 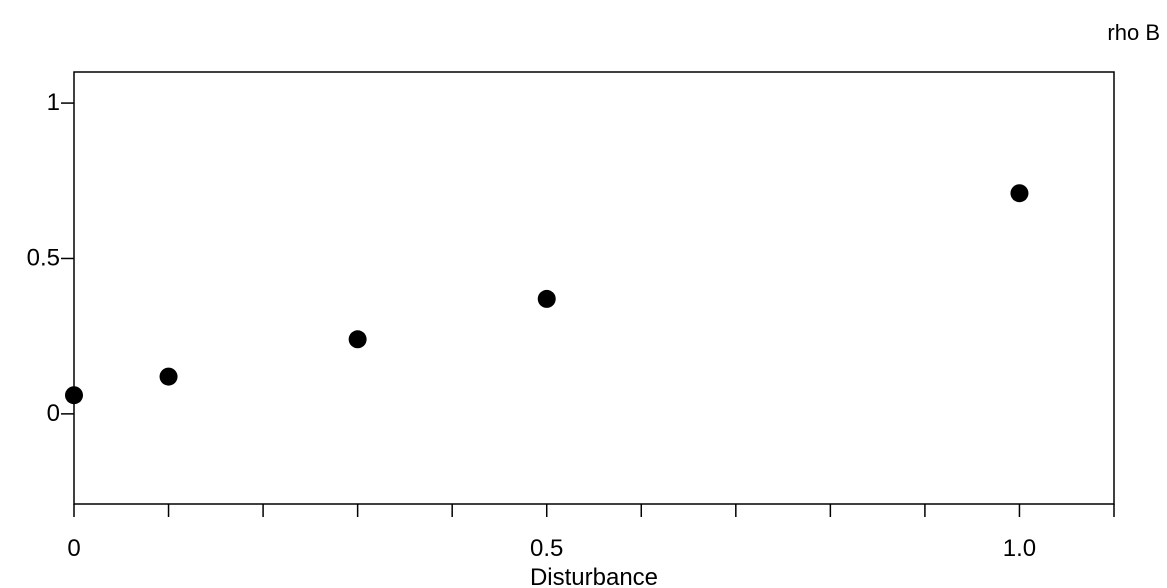 What do you see at coordinates (53, 413) in the screenshot?
I see `y-tick-label: 0` at bounding box center [53, 413].